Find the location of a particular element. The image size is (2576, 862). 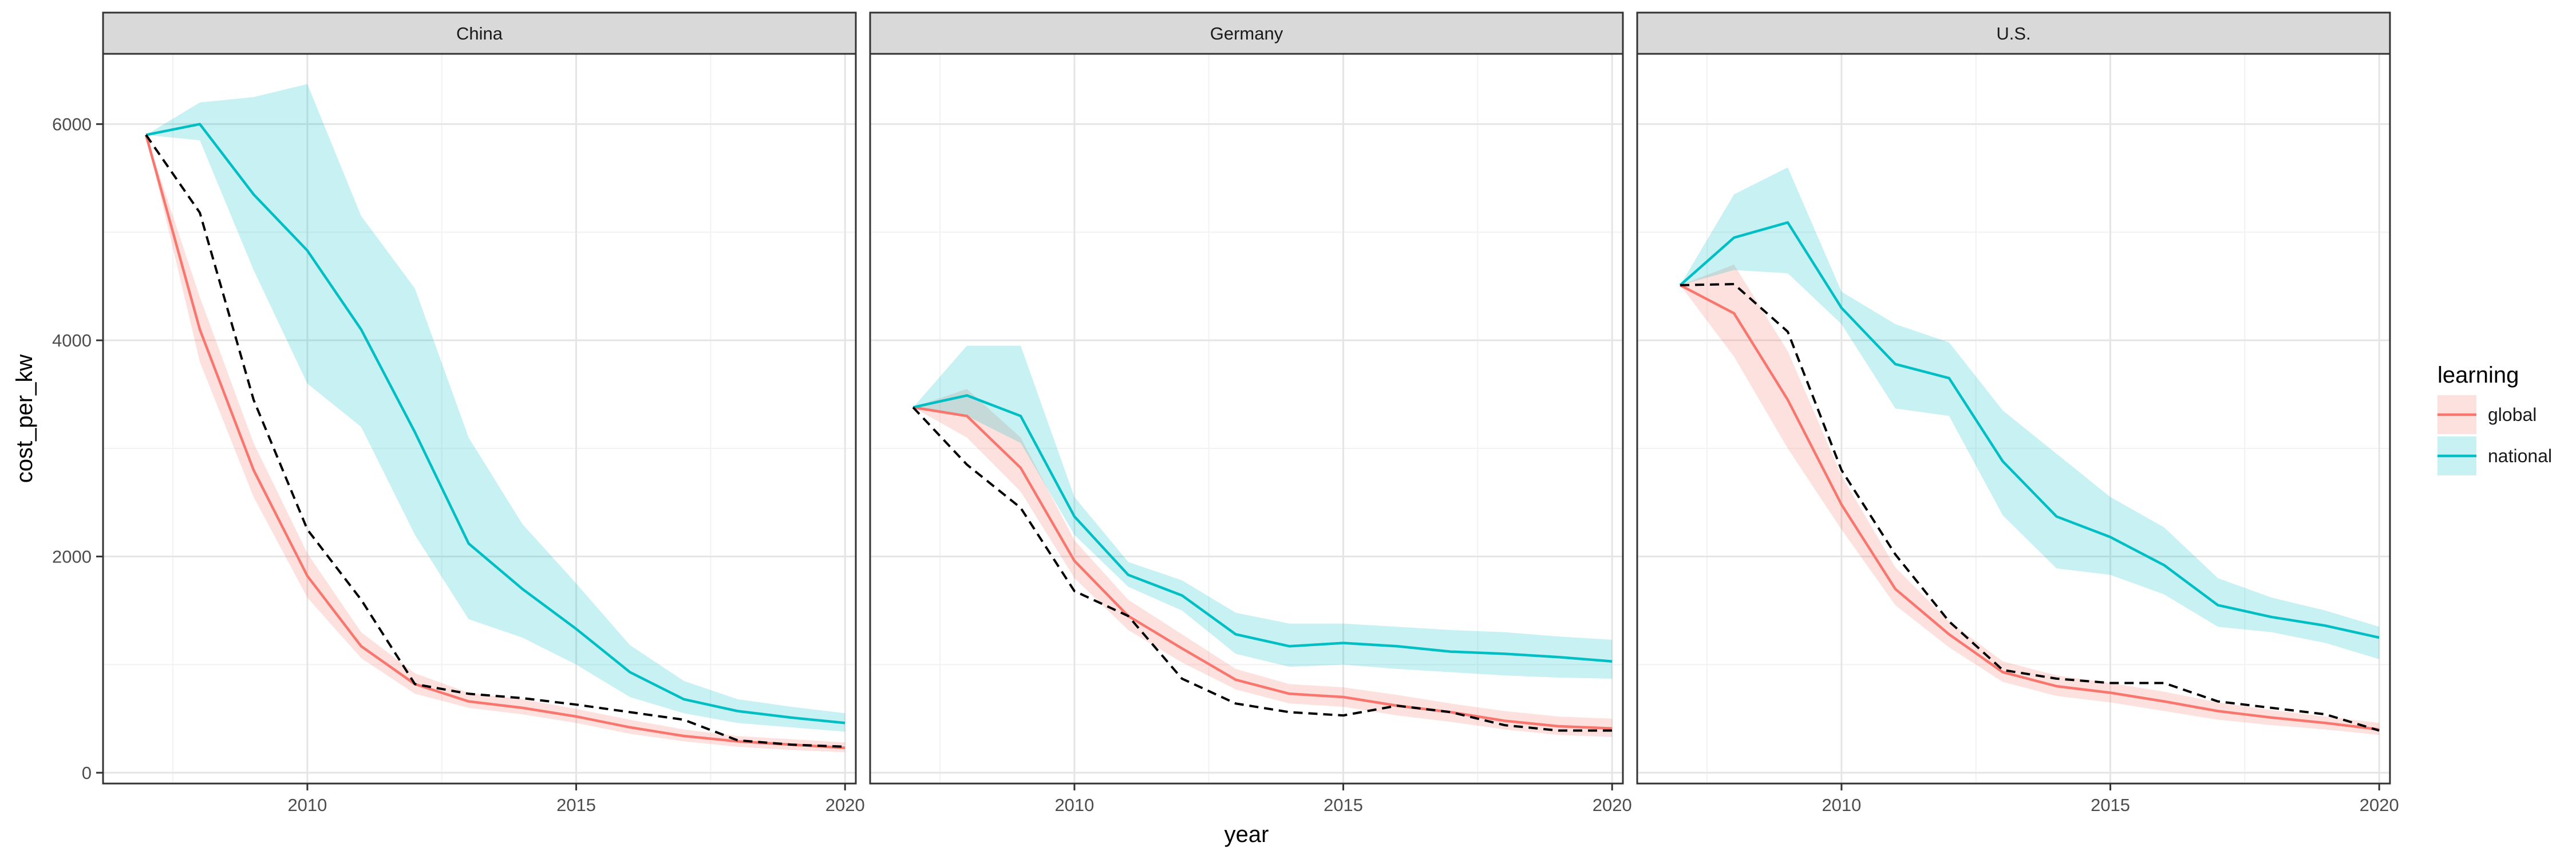

facet-strip-label: Germany is located at coordinates (1246, 33).